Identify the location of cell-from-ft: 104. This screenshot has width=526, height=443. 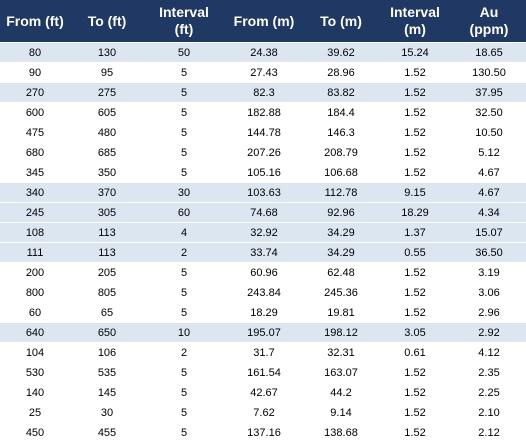
(35, 352).